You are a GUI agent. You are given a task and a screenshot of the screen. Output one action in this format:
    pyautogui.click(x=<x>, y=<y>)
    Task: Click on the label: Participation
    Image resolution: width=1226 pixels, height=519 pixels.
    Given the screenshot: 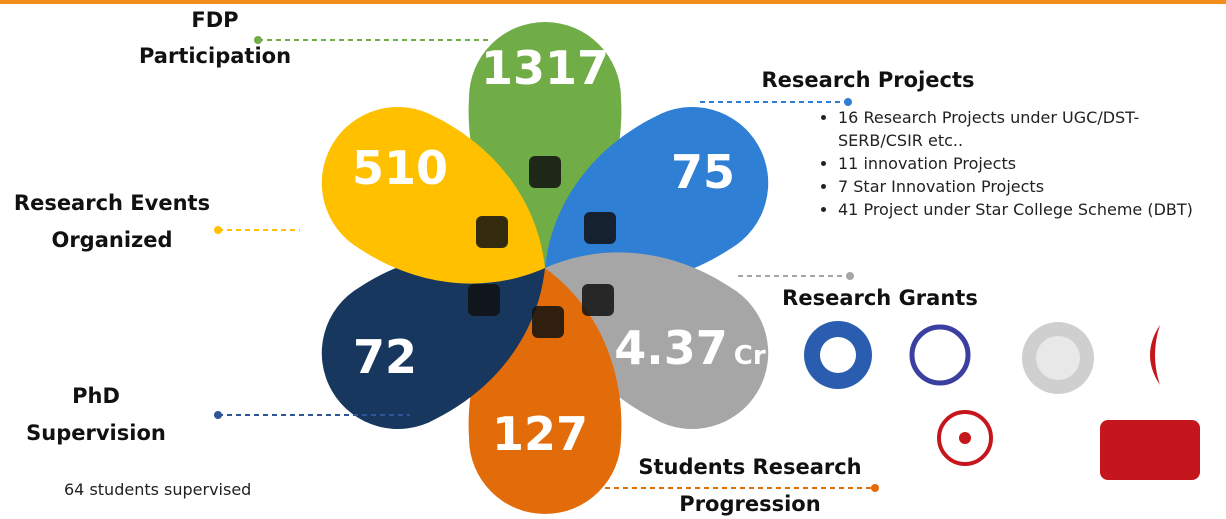 What is the action you would take?
    pyautogui.click(x=215, y=56)
    